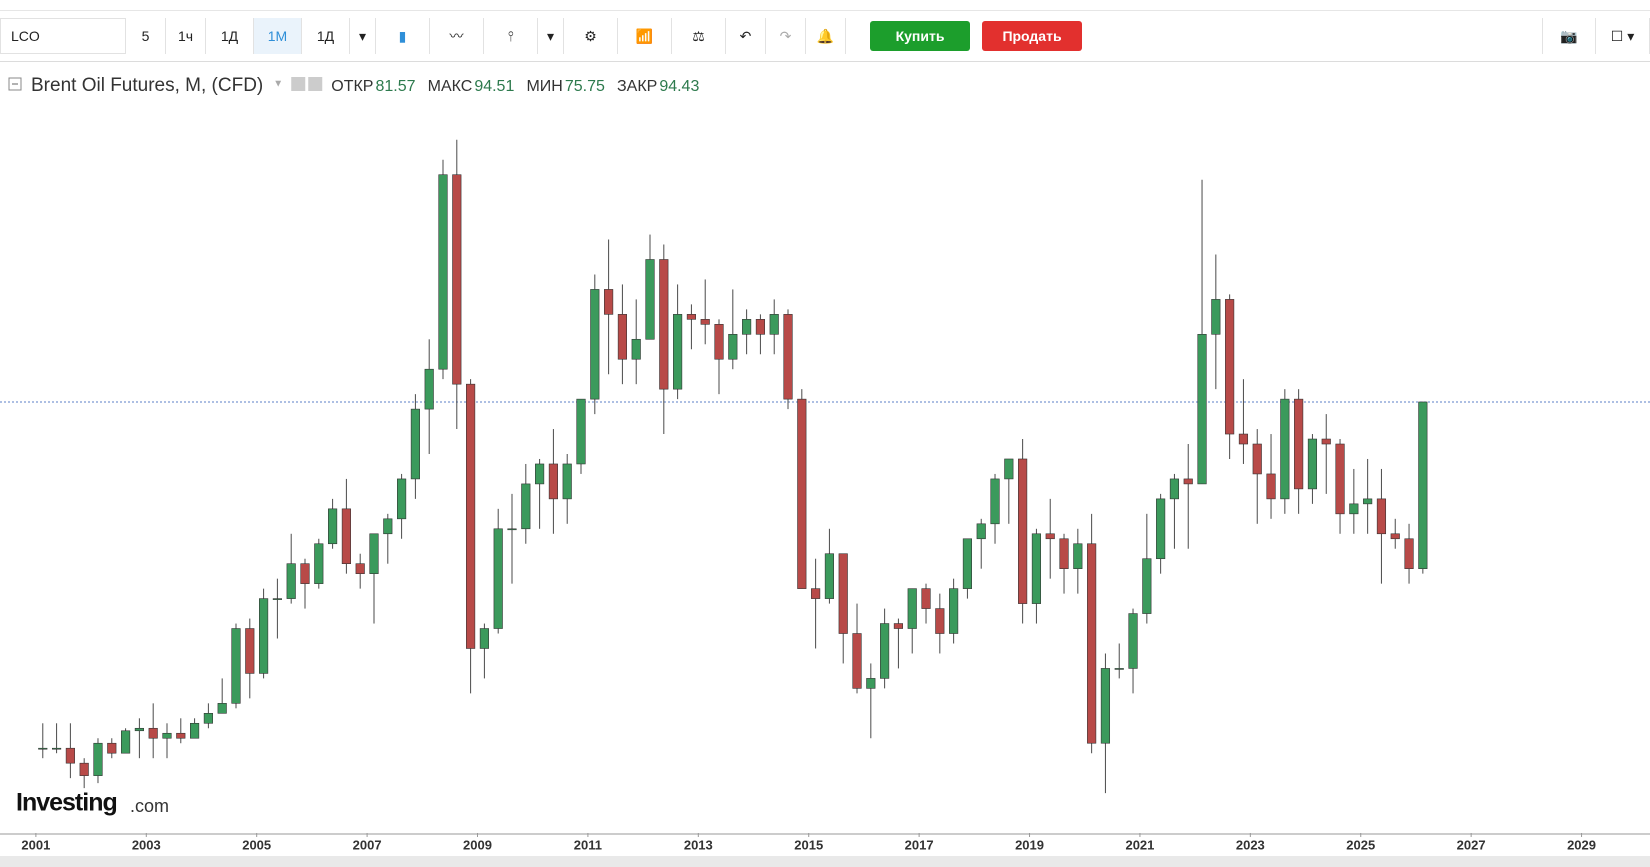 The image size is (1650, 867). Describe the element at coordinates (315, 84) in the screenshot. I see `gear-icon` at that location.